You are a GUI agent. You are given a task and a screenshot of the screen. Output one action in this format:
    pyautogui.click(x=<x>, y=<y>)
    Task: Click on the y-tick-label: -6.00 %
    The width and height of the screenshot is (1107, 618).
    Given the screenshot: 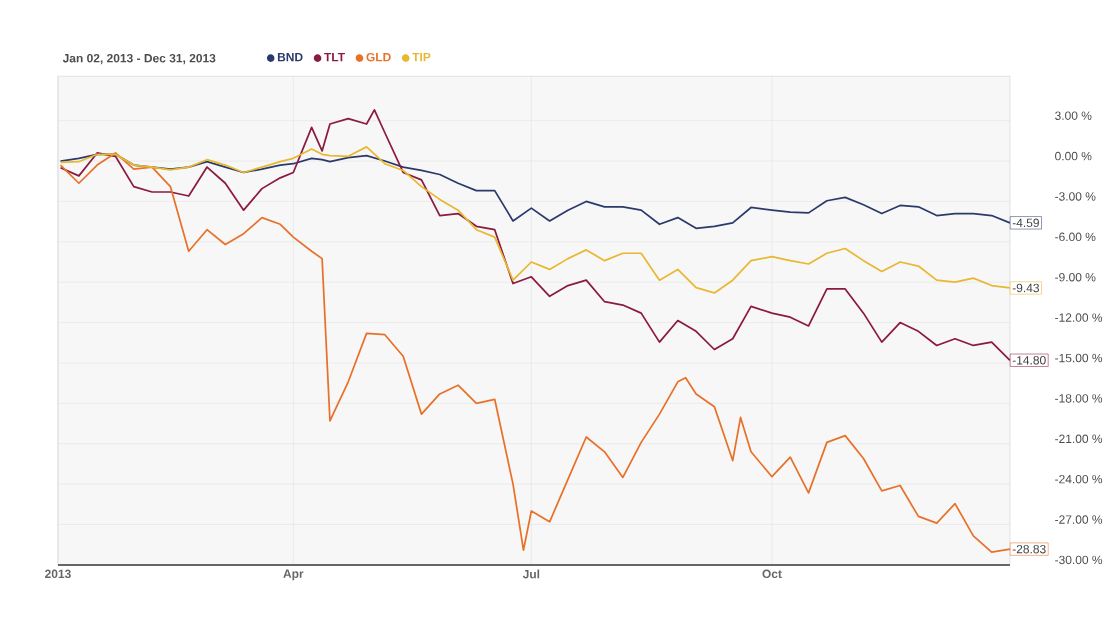 What is the action you would take?
    pyautogui.click(x=1075, y=237)
    